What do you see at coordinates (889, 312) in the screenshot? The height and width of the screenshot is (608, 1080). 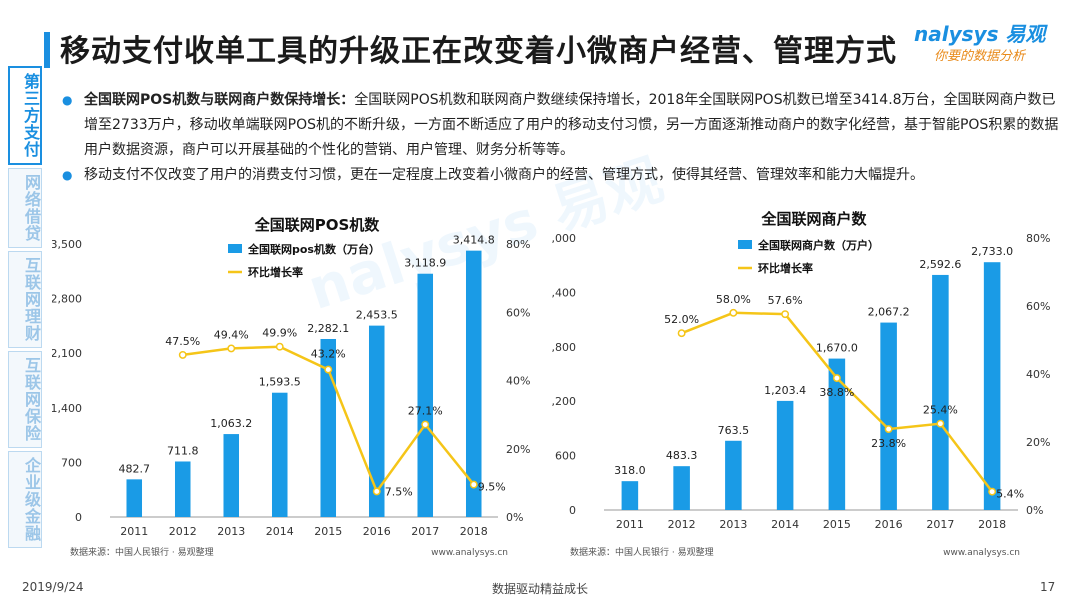 I see `bar-value-label: 2,067.2` at bounding box center [889, 312].